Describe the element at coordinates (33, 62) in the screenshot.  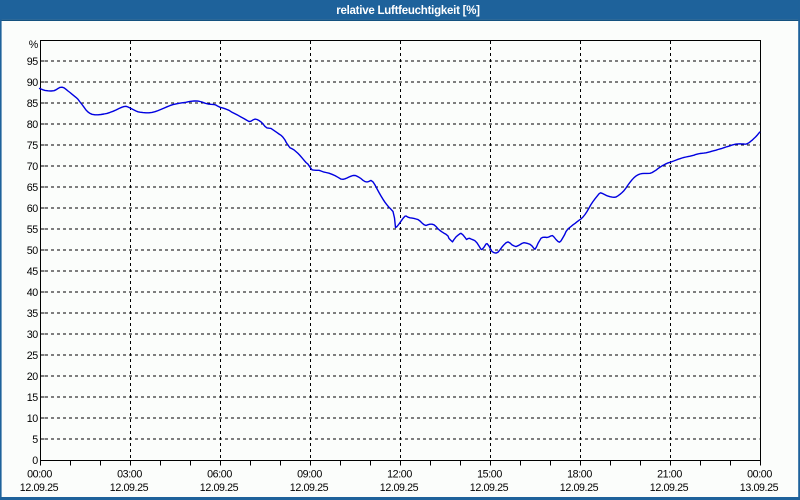
I see `svg-text: 95` at that location.